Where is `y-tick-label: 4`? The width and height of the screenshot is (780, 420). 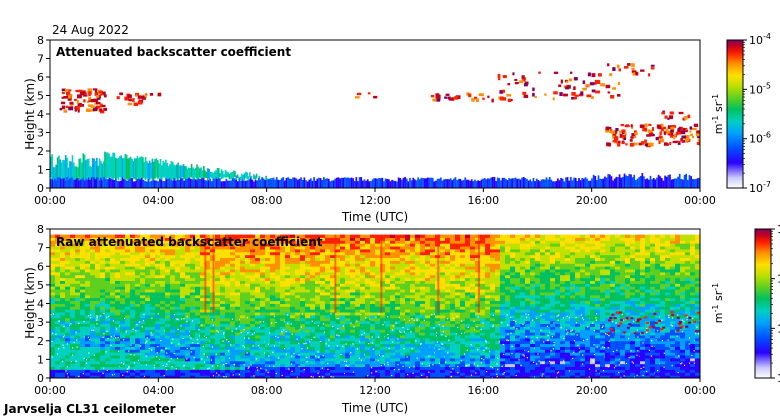 y-tick-label: 4 is located at coordinates (40, 114).